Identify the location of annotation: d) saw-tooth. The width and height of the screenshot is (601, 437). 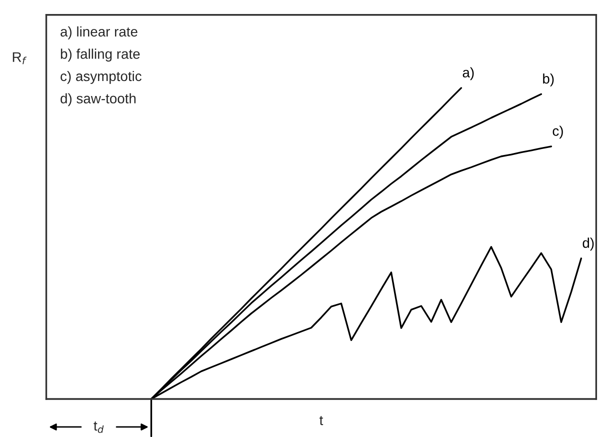
(98, 99).